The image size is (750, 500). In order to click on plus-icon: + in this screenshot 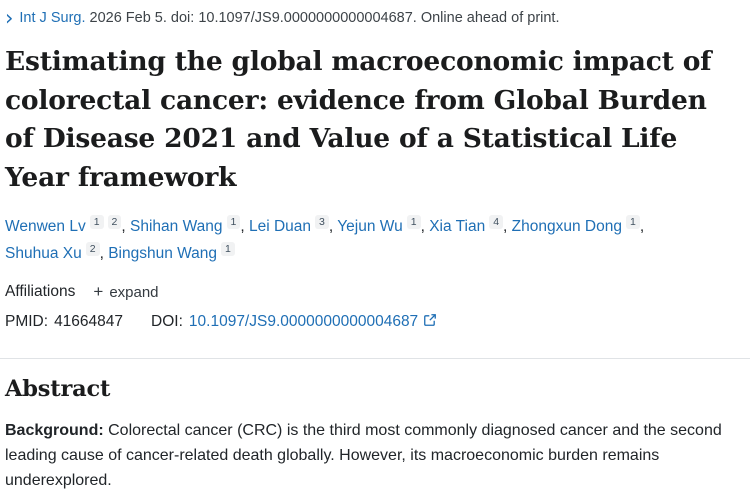, I will do `click(98, 291)`.